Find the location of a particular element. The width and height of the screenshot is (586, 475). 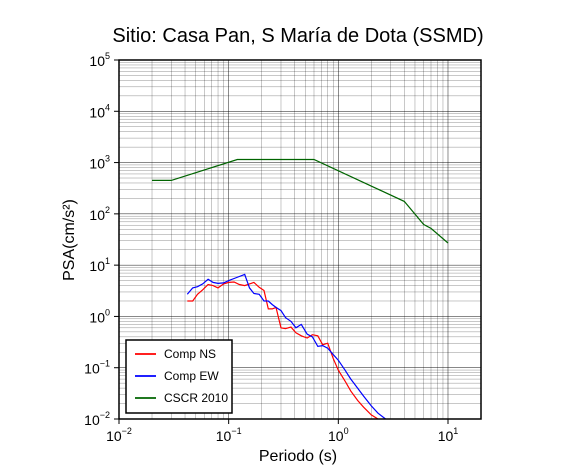

y-tick-label: 10⁰ is located at coordinates (99, 316).